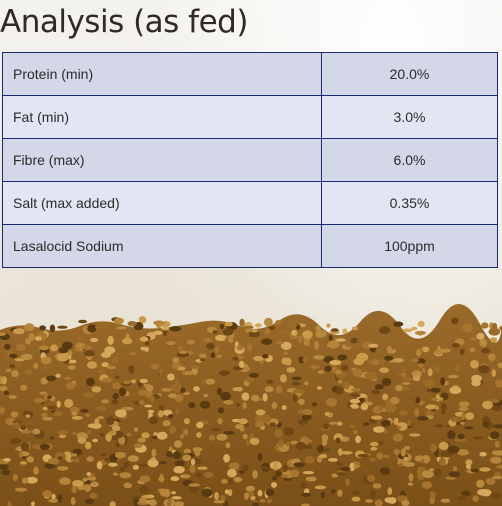  What do you see at coordinates (250, 117) in the screenshot?
I see `table-row: Fat (min) 3.0%` at bounding box center [250, 117].